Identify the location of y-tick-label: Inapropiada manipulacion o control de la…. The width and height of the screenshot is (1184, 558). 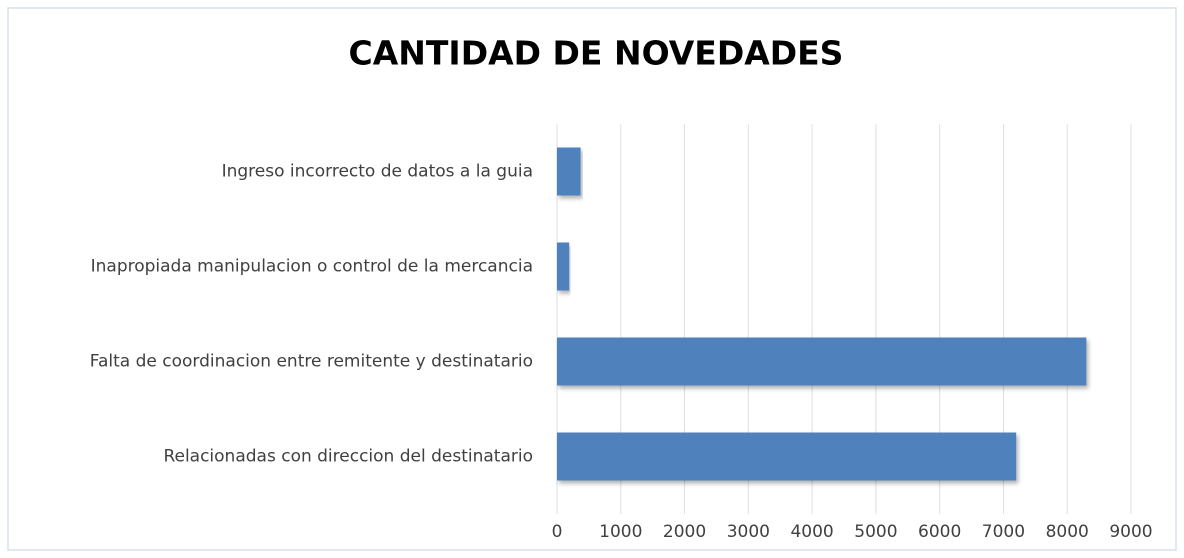
(312, 267).